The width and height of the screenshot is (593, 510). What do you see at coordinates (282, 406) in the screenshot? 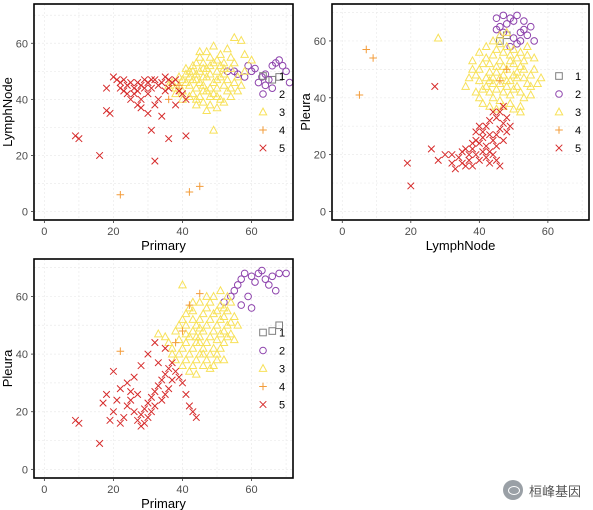
I see `legend-label-5: 5` at bounding box center [282, 406].